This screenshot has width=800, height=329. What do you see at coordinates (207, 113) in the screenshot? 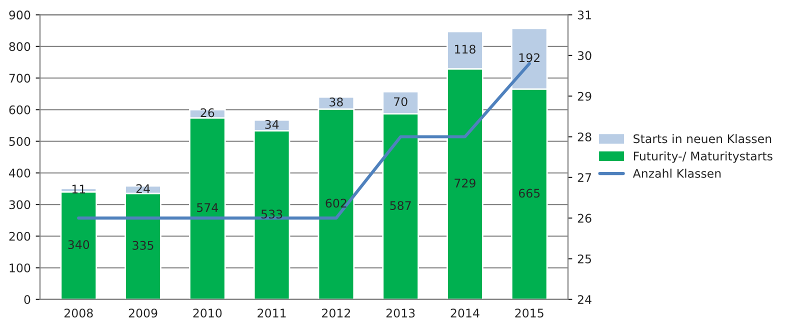
I see `data-label: 26` at bounding box center [207, 113].